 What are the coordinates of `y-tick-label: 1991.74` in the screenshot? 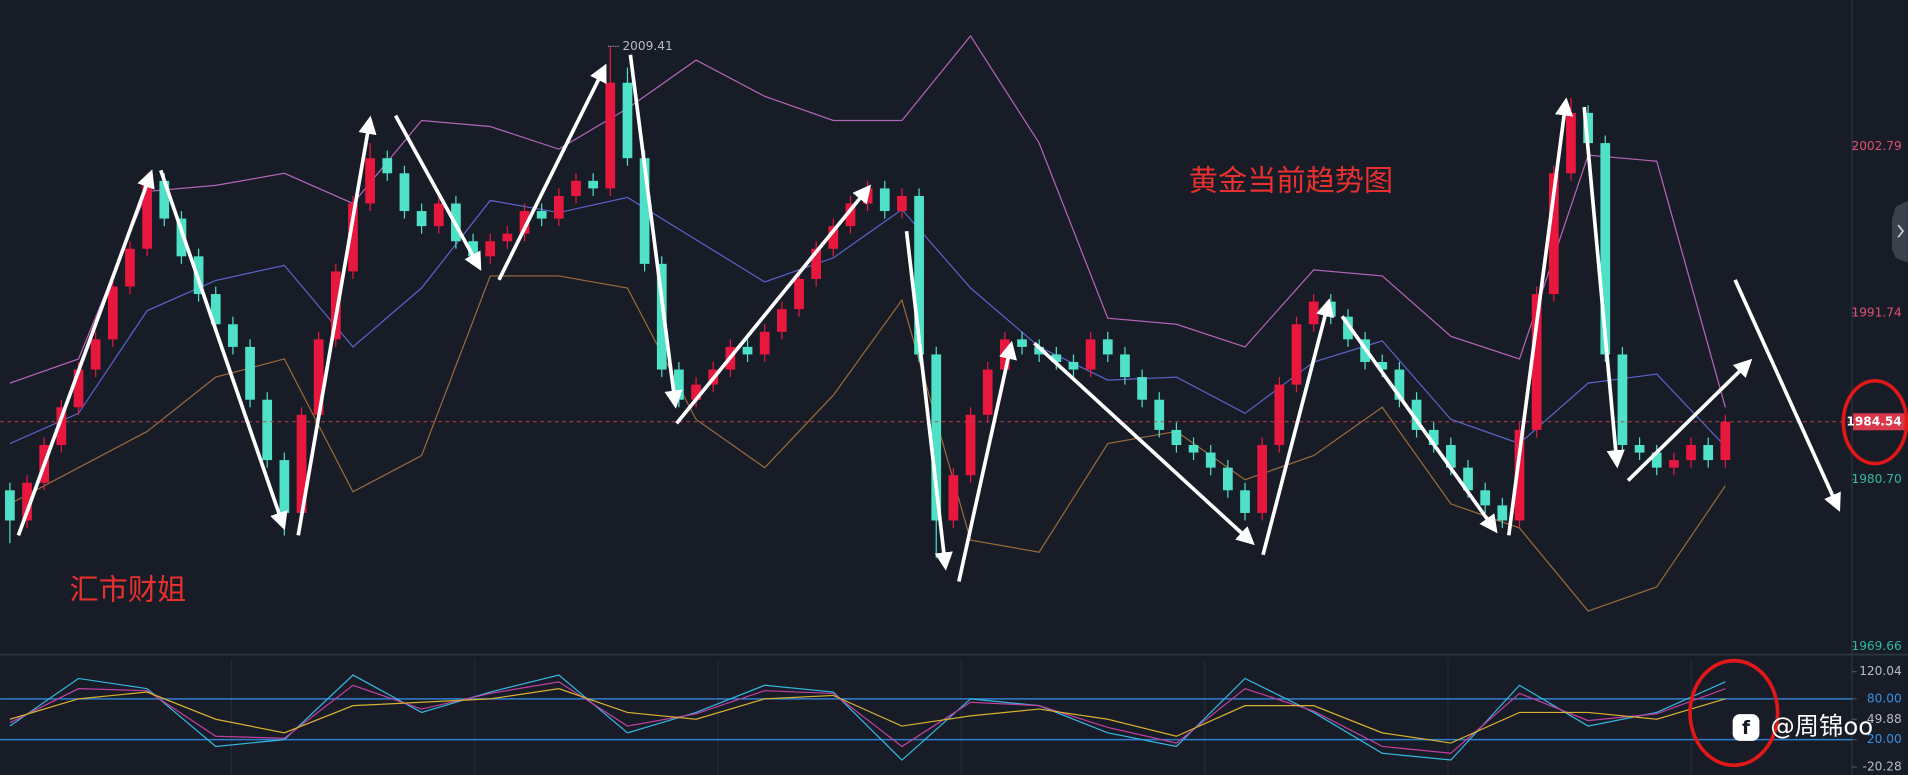 It's located at (1876, 313).